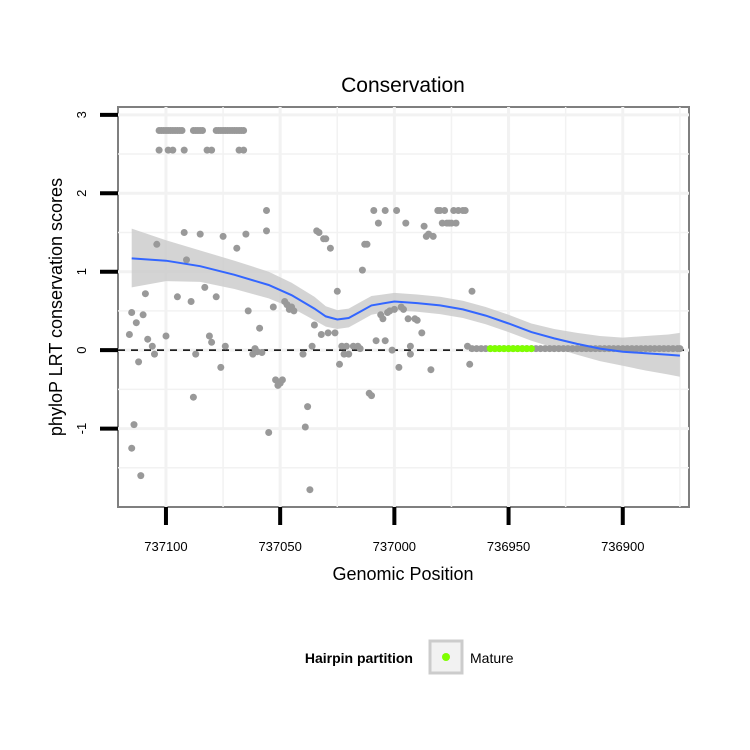  I want to click on legend: Hairpin partition Mature, so click(409, 657).